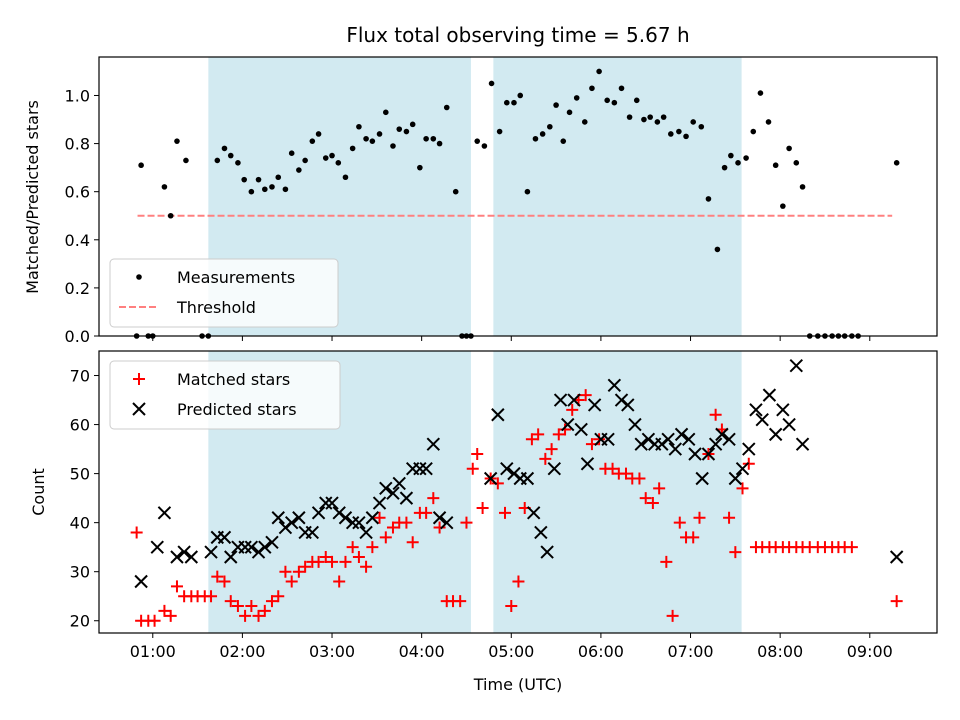 The width and height of the screenshot is (960, 720). What do you see at coordinates (237, 409) in the screenshot?
I see `legend-predicted-label: Predicted stars` at bounding box center [237, 409].